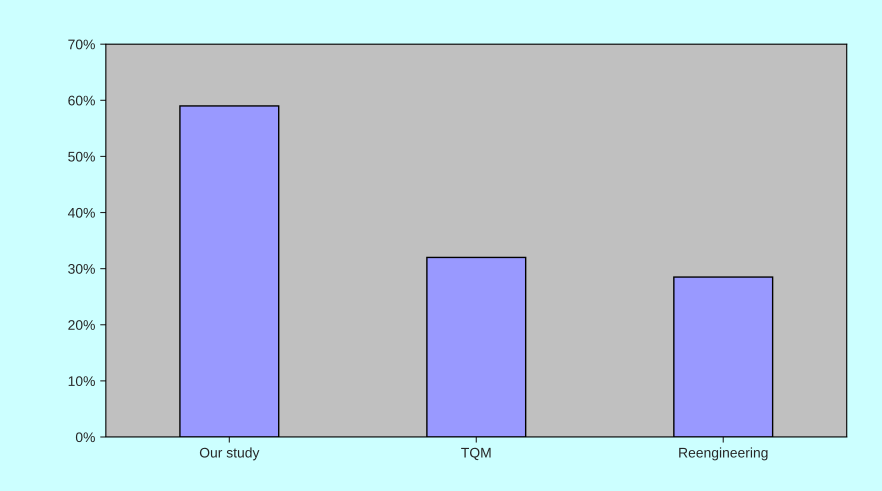 The height and width of the screenshot is (491, 882). Describe the element at coordinates (81, 157) in the screenshot. I see `y-tick-label: 50%` at that location.